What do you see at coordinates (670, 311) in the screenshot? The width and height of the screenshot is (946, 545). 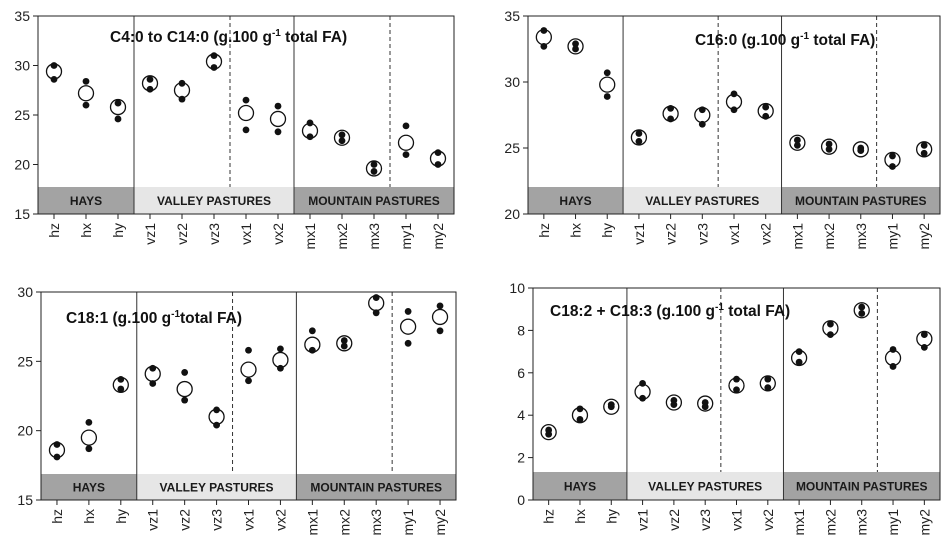 I see `panel-title: C18:2 + C18:3 (g.100 g-1 total FA)` at bounding box center [670, 311].